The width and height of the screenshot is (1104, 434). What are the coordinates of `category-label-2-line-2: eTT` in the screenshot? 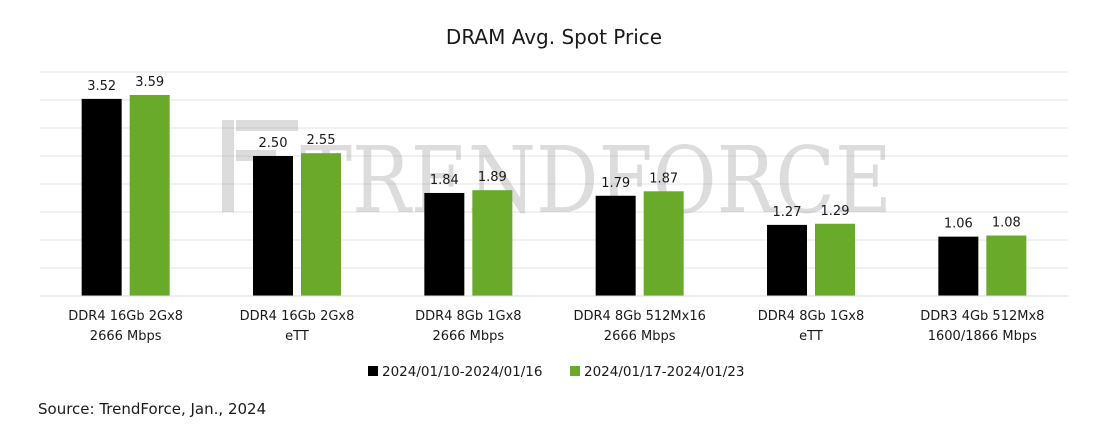 It's located at (297, 336).